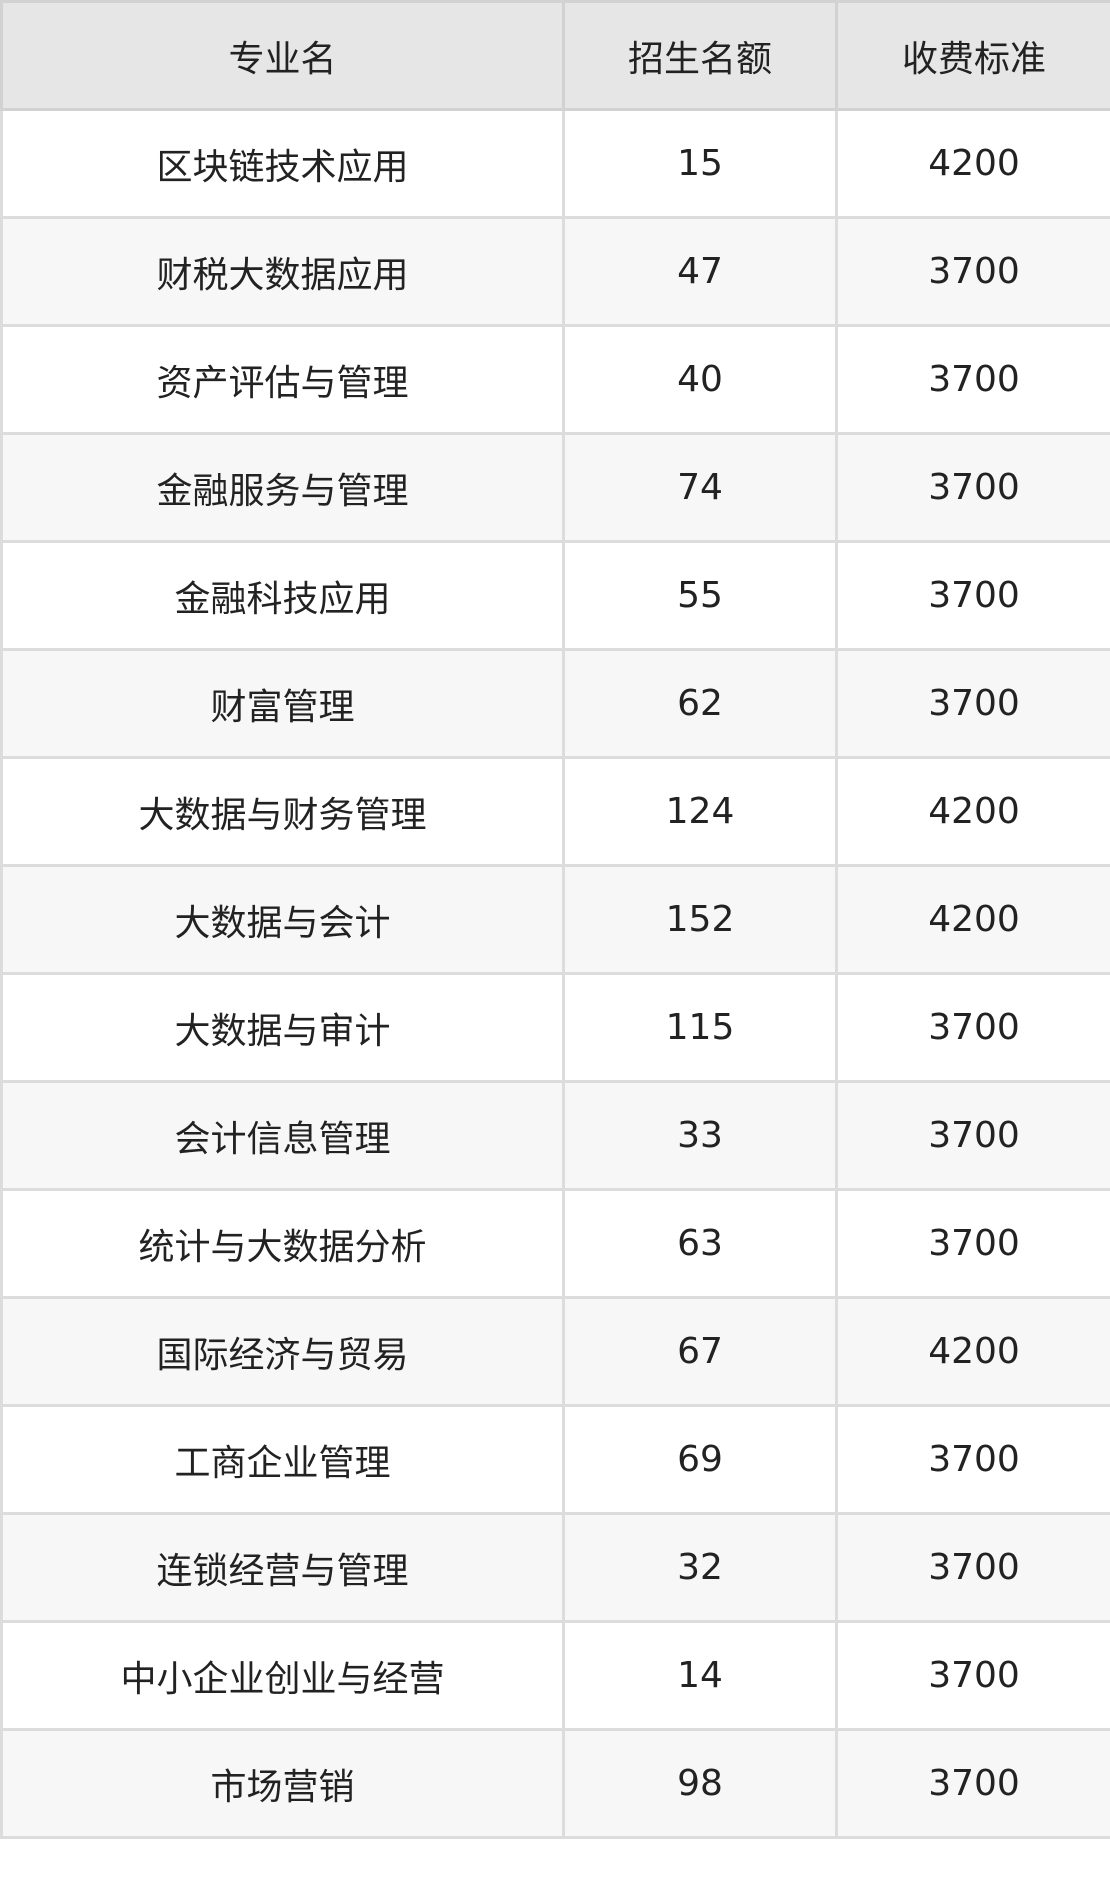 The height and width of the screenshot is (1890, 1110). Describe the element at coordinates (700, 595) in the screenshot. I see `enrollment-quota-cell: 55` at that location.